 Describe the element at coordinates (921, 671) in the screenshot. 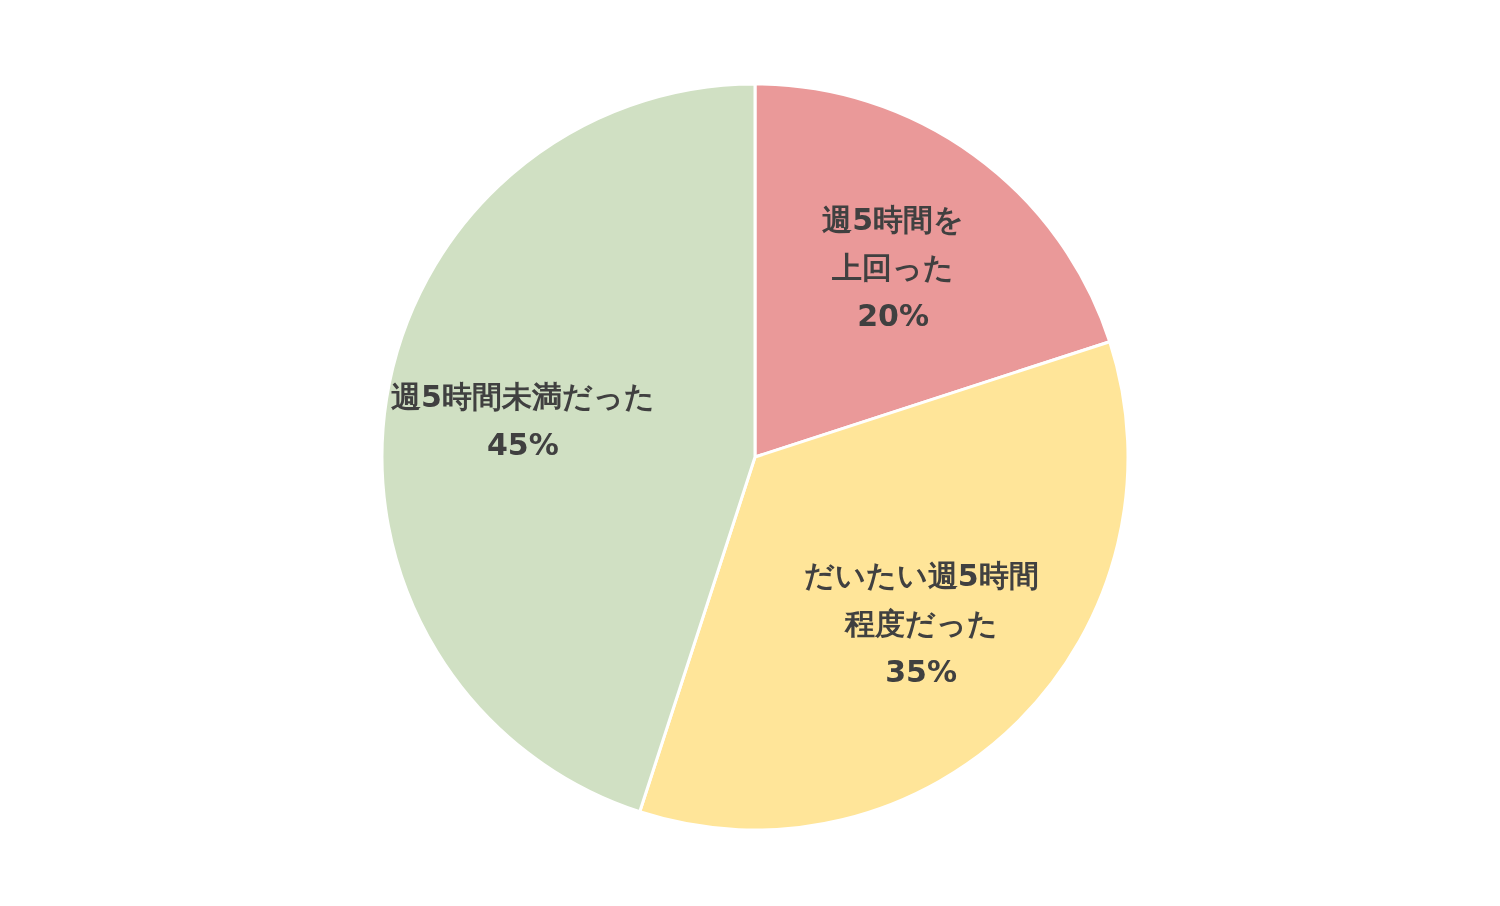

I see `data-label: 35%` at that location.